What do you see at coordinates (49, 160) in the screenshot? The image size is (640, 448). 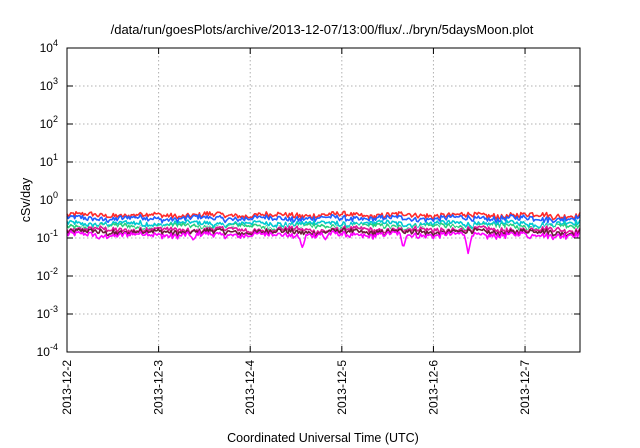 I see `y-tick-label: 10¹` at bounding box center [49, 160].